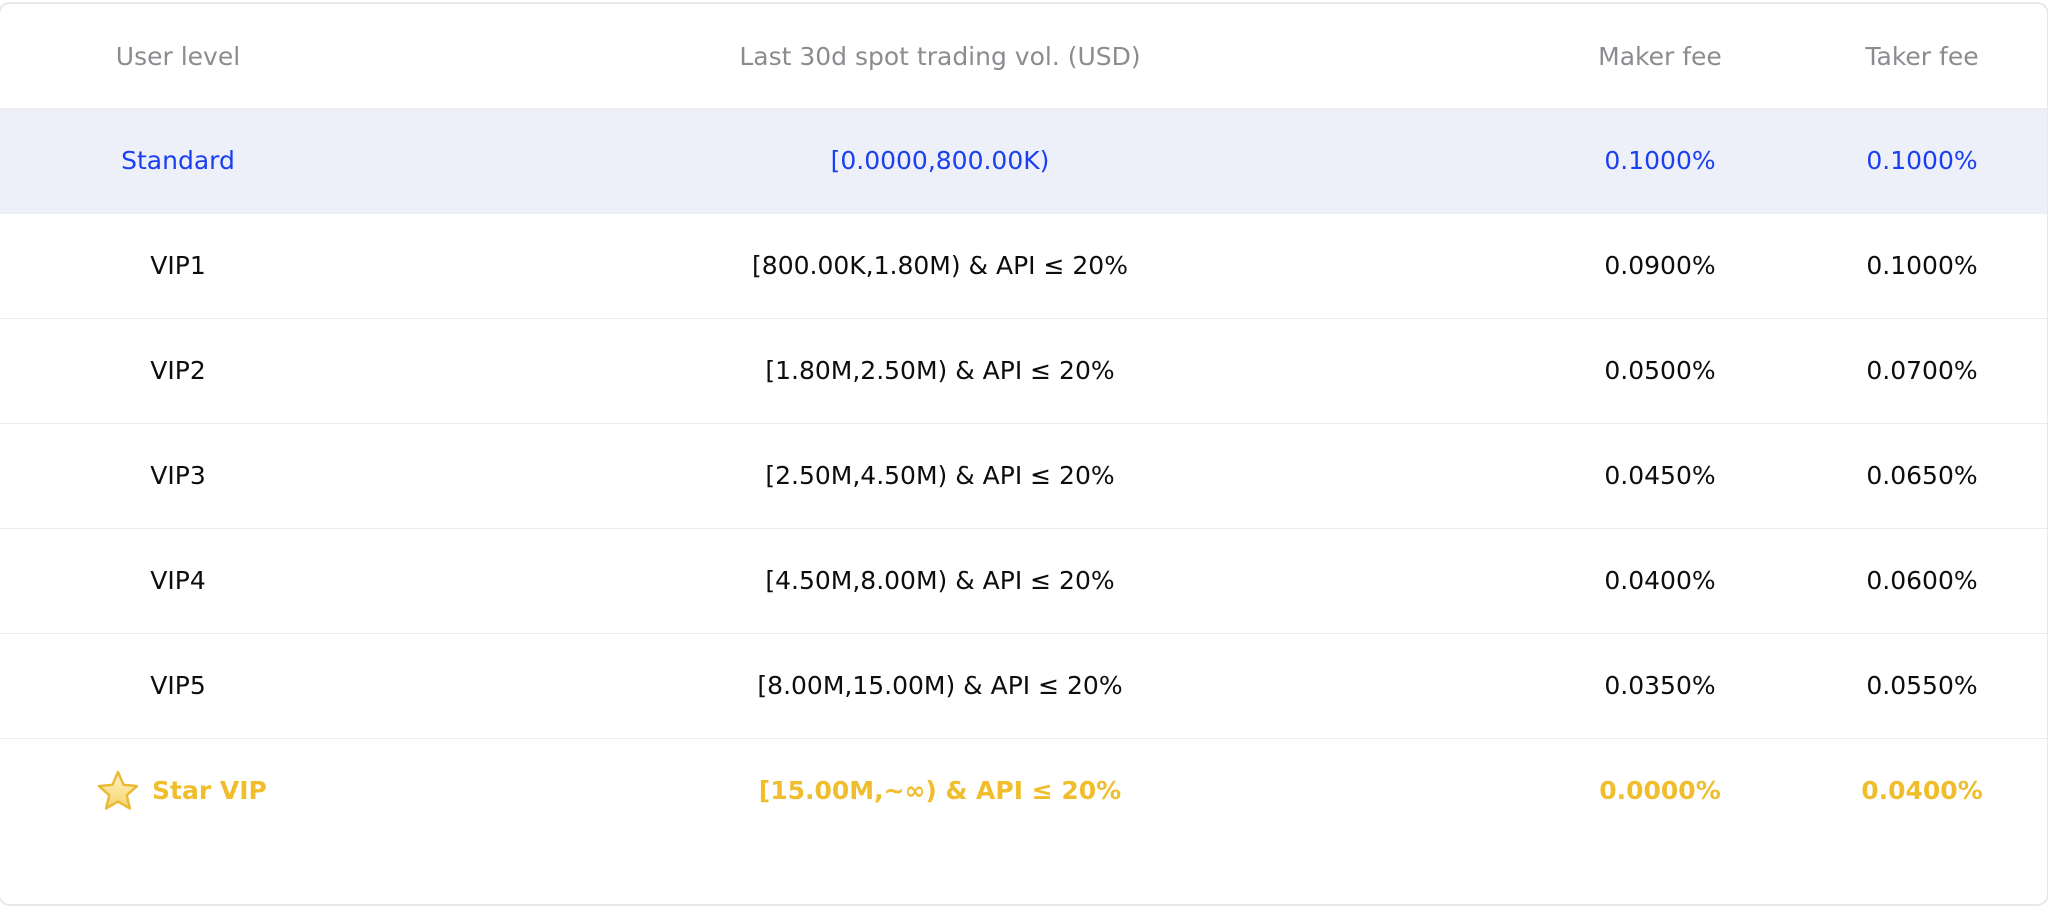 The height and width of the screenshot is (906, 2048). Describe the element at coordinates (1660, 790) in the screenshot. I see `maker-fee-cell: 0.0000%` at that location.